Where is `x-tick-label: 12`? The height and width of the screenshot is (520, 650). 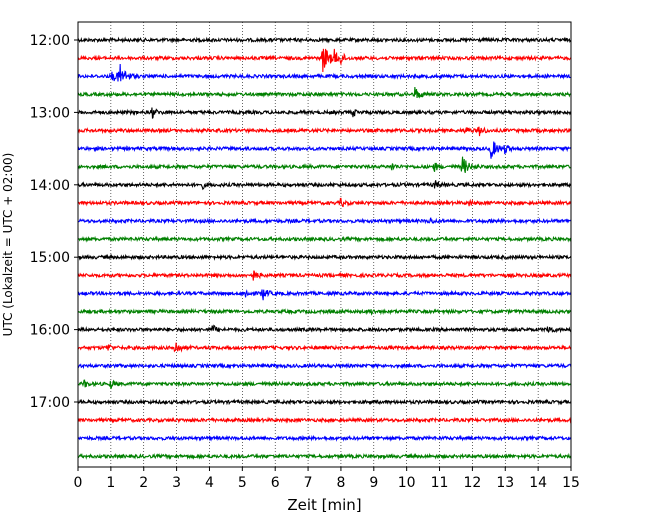
x-tick-label: 12 is located at coordinates (472, 483).